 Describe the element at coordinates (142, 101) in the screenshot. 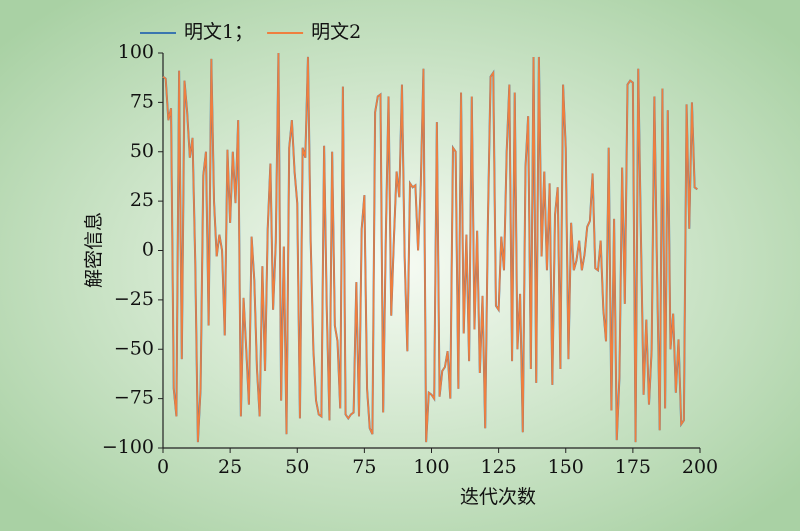

I see `y-tick-label: 75` at that location.